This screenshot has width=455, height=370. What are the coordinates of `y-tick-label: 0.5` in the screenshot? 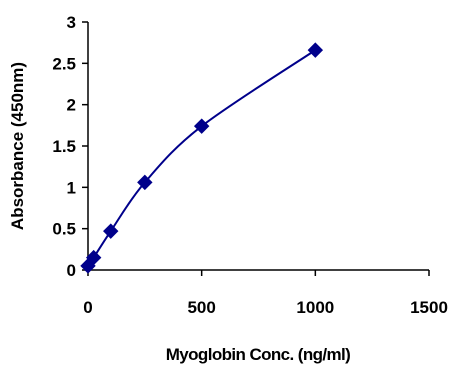 It's located at (64, 229).